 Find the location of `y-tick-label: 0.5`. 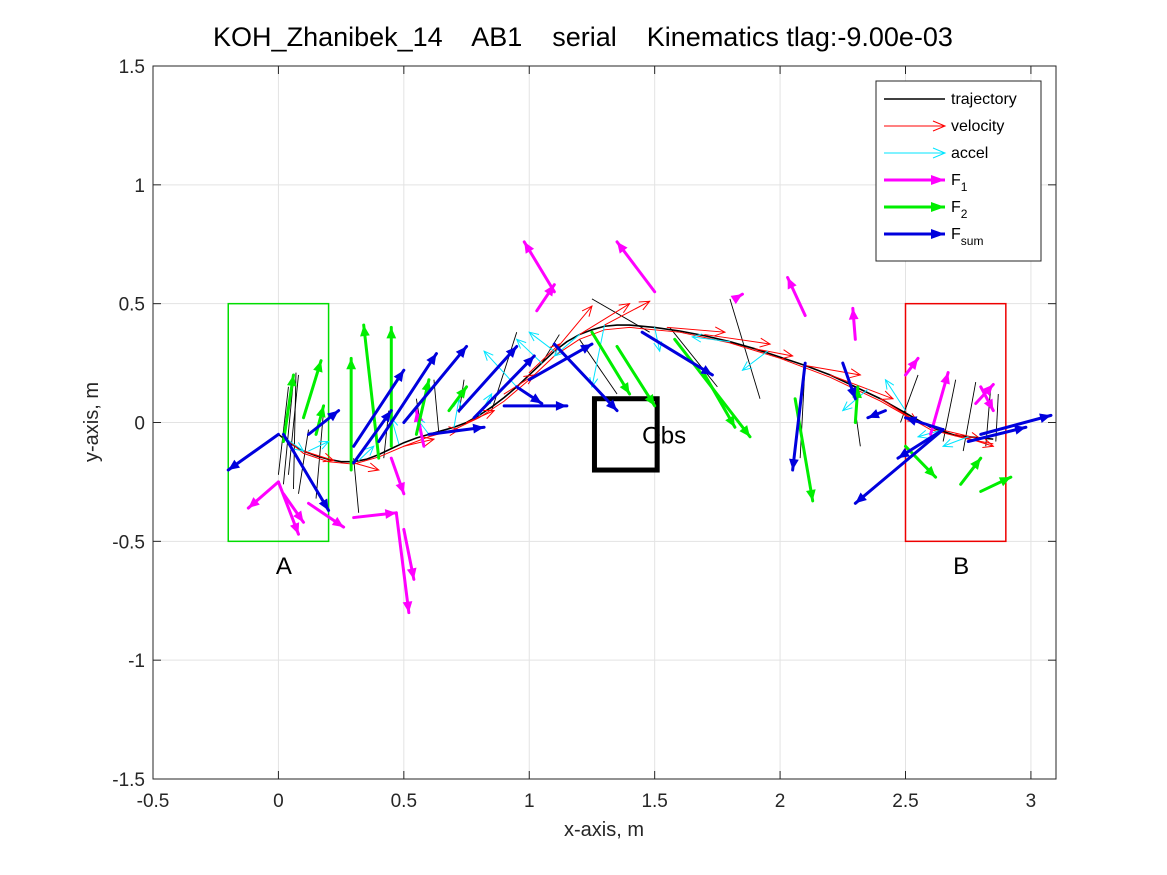

y-tick-label: 0.5 is located at coordinates (132, 305).